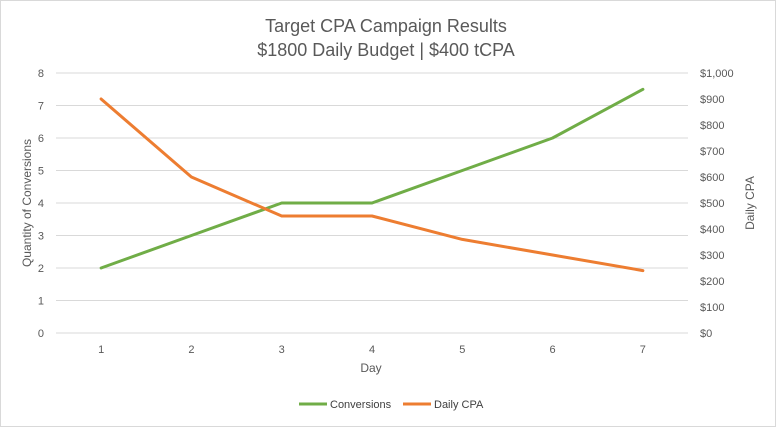 The height and width of the screenshot is (427, 776). What do you see at coordinates (712, 308) in the screenshot?
I see `y-right-tick-label: $100` at bounding box center [712, 308].